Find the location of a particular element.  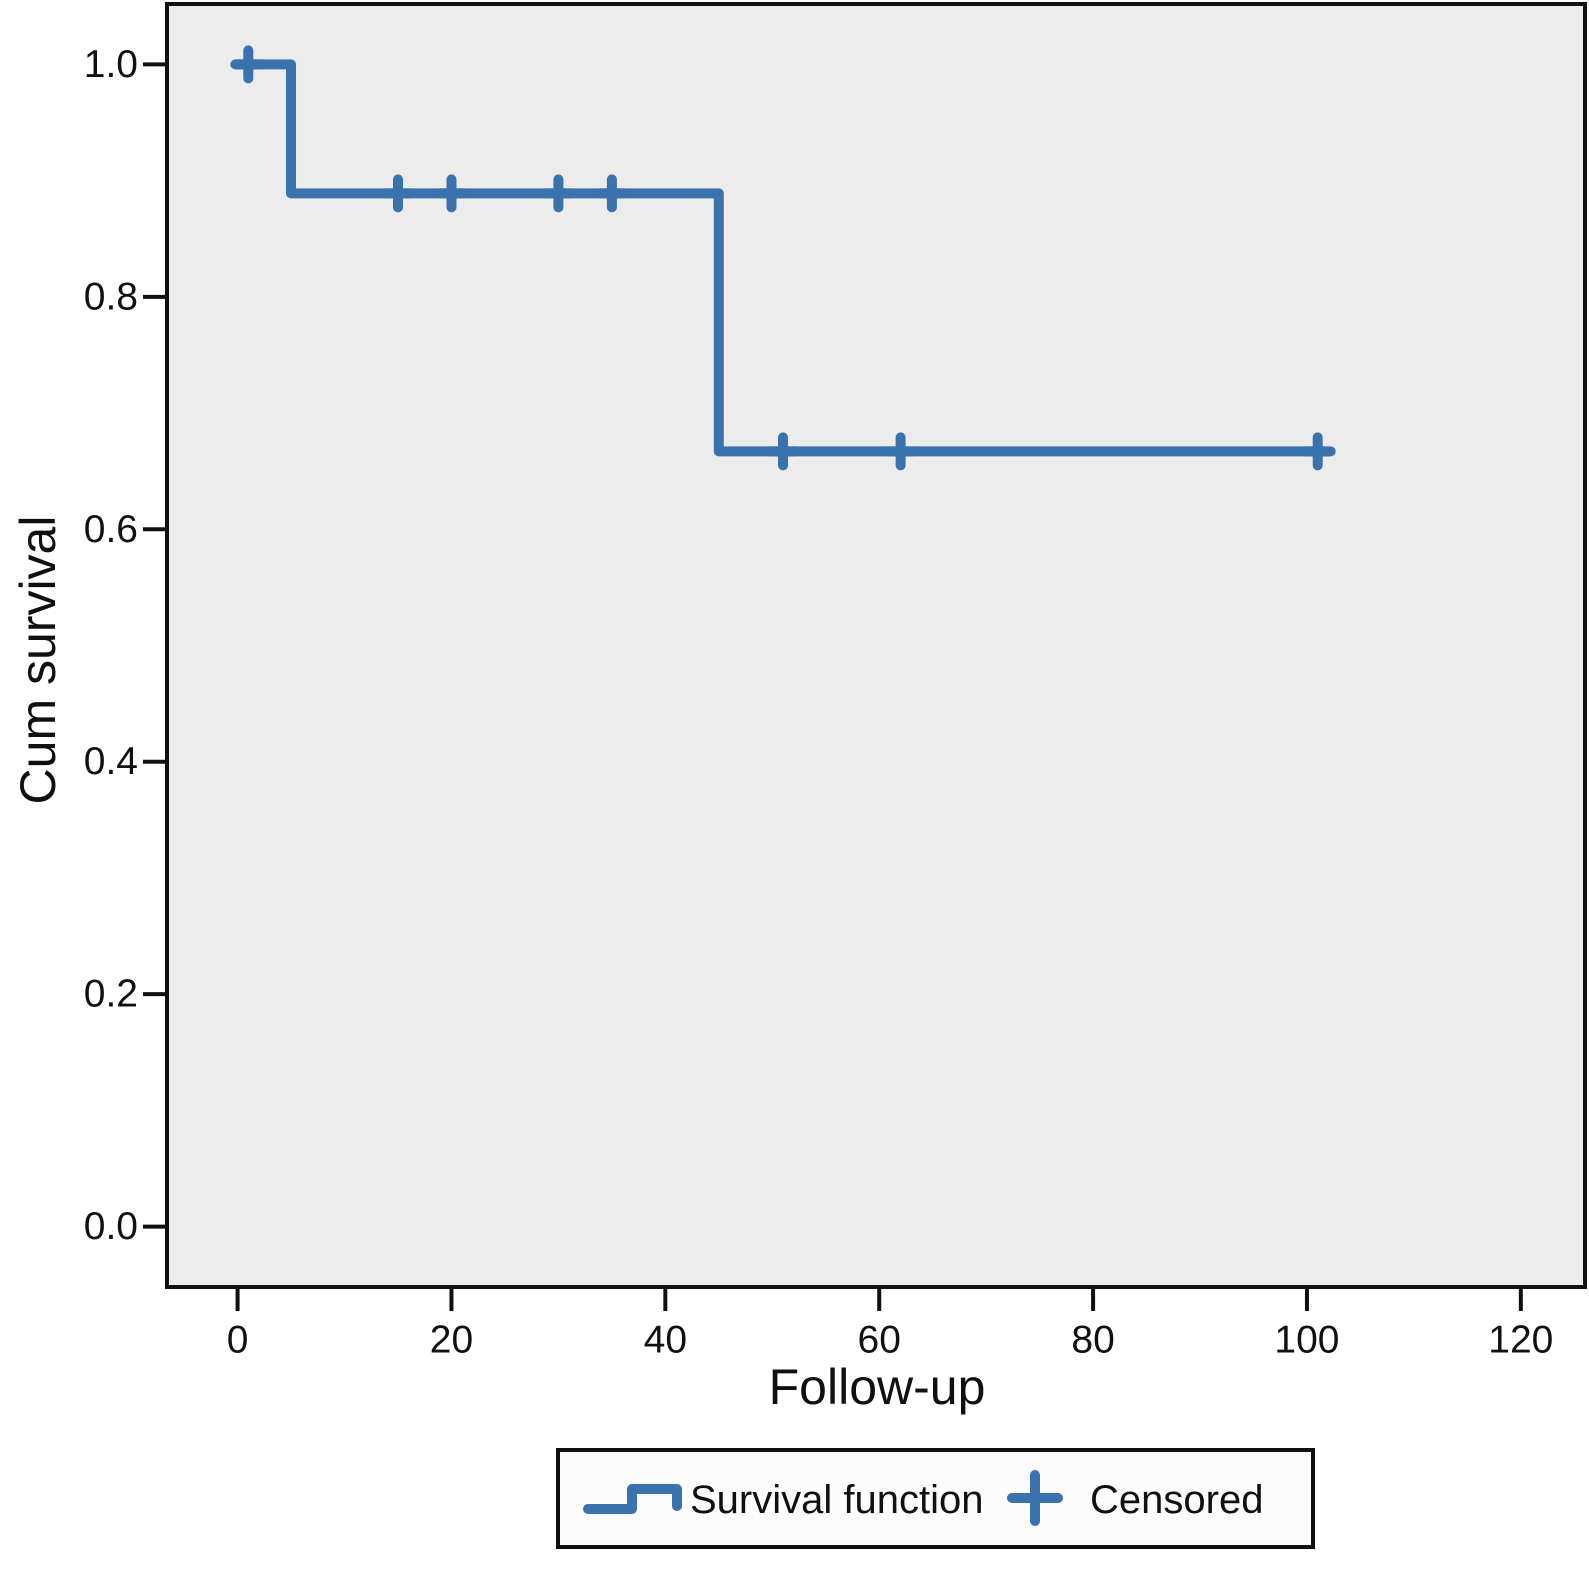

y-axis-tick-label: 1.0 is located at coordinates (111, 64).